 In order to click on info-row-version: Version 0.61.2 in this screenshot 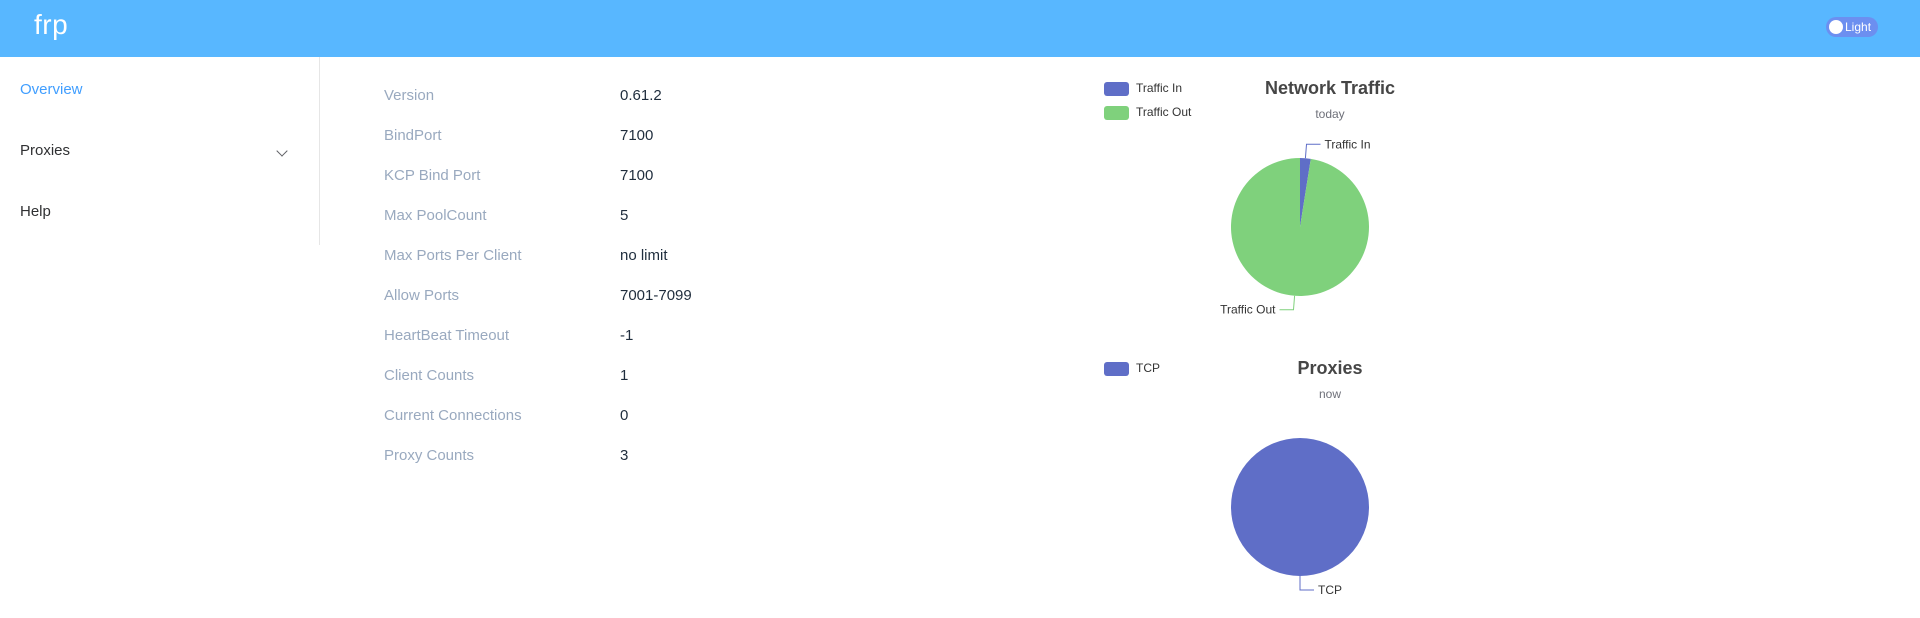, I will do `click(634, 97)`.